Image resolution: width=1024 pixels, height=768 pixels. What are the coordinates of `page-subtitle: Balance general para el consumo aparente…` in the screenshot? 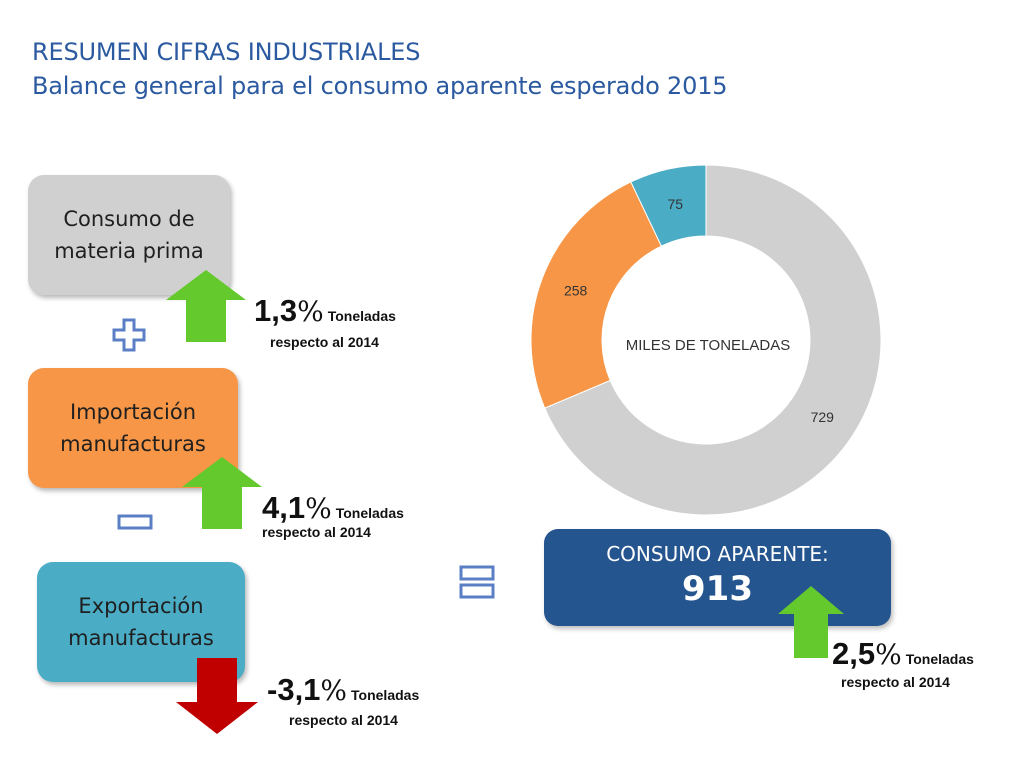 It's located at (380, 86).